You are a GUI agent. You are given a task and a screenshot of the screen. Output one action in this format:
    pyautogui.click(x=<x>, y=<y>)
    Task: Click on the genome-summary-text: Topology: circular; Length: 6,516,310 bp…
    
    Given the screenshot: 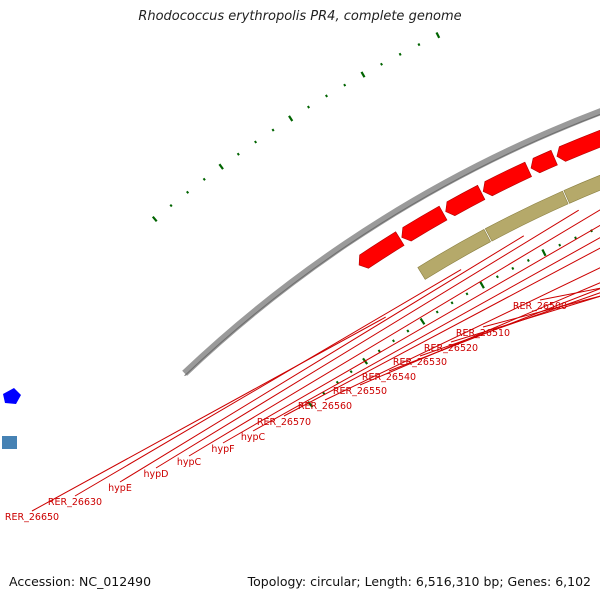 What is the action you would take?
    pyautogui.click(x=419, y=581)
    